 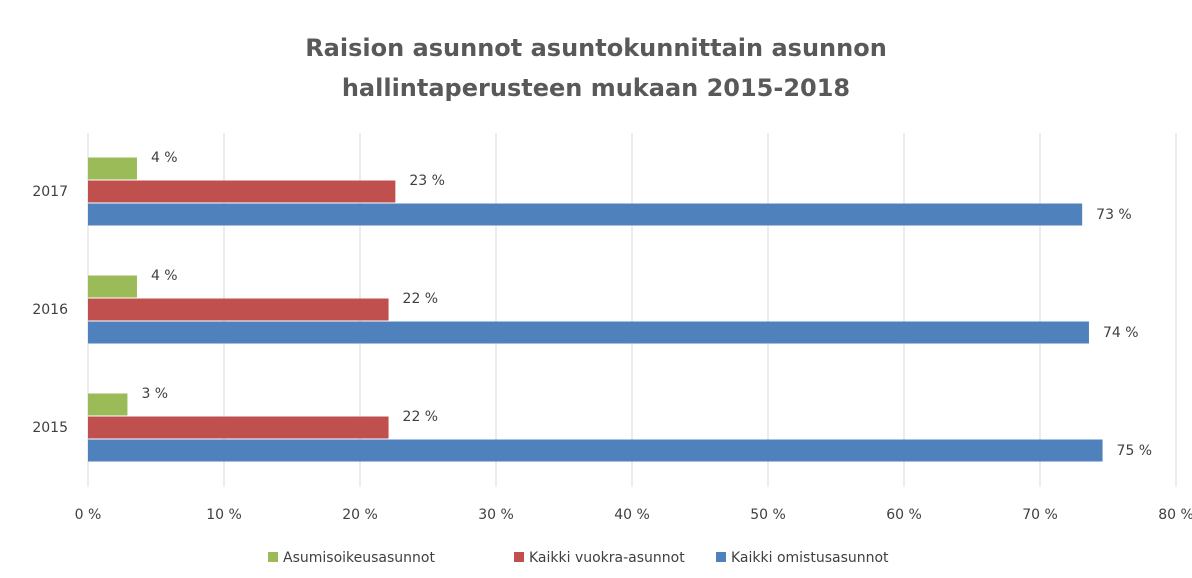 I want to click on y-tick-label: 2015, so click(x=50, y=428).